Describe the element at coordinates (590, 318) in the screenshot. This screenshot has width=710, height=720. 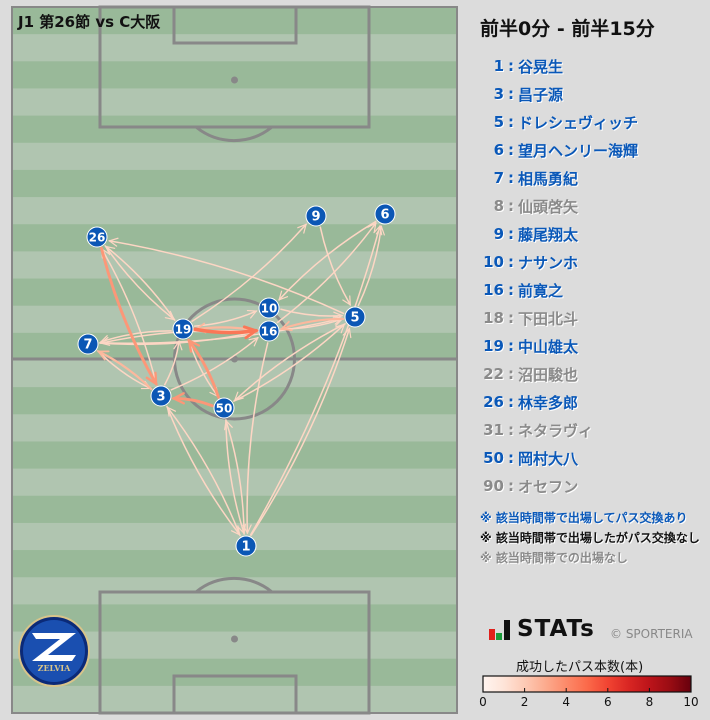
I see `roster-item-18: 18: 下田北斗` at that location.